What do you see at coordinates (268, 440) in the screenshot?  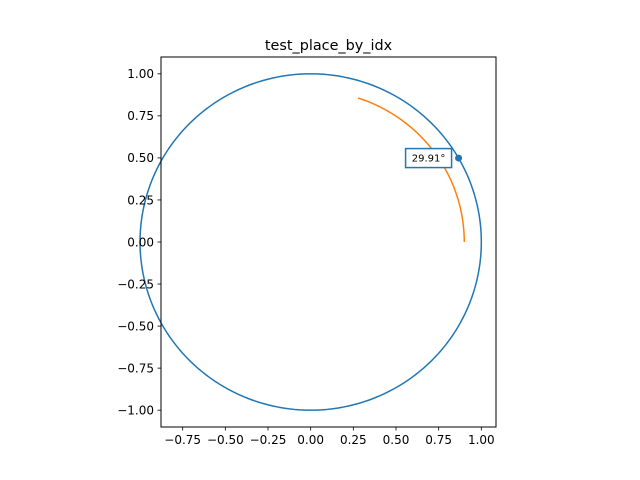 I see `x-tick-label: −0.25` at bounding box center [268, 440].